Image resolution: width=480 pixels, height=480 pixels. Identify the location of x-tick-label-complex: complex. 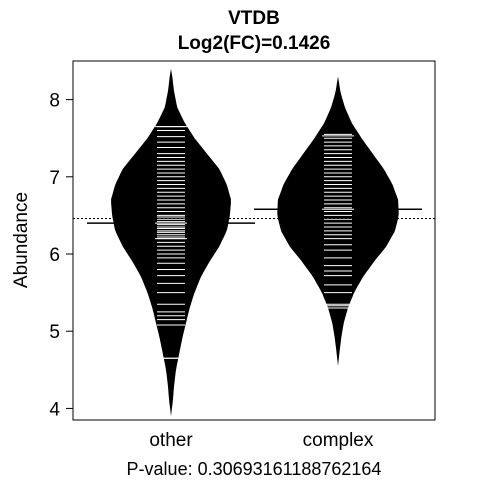
(338, 440).